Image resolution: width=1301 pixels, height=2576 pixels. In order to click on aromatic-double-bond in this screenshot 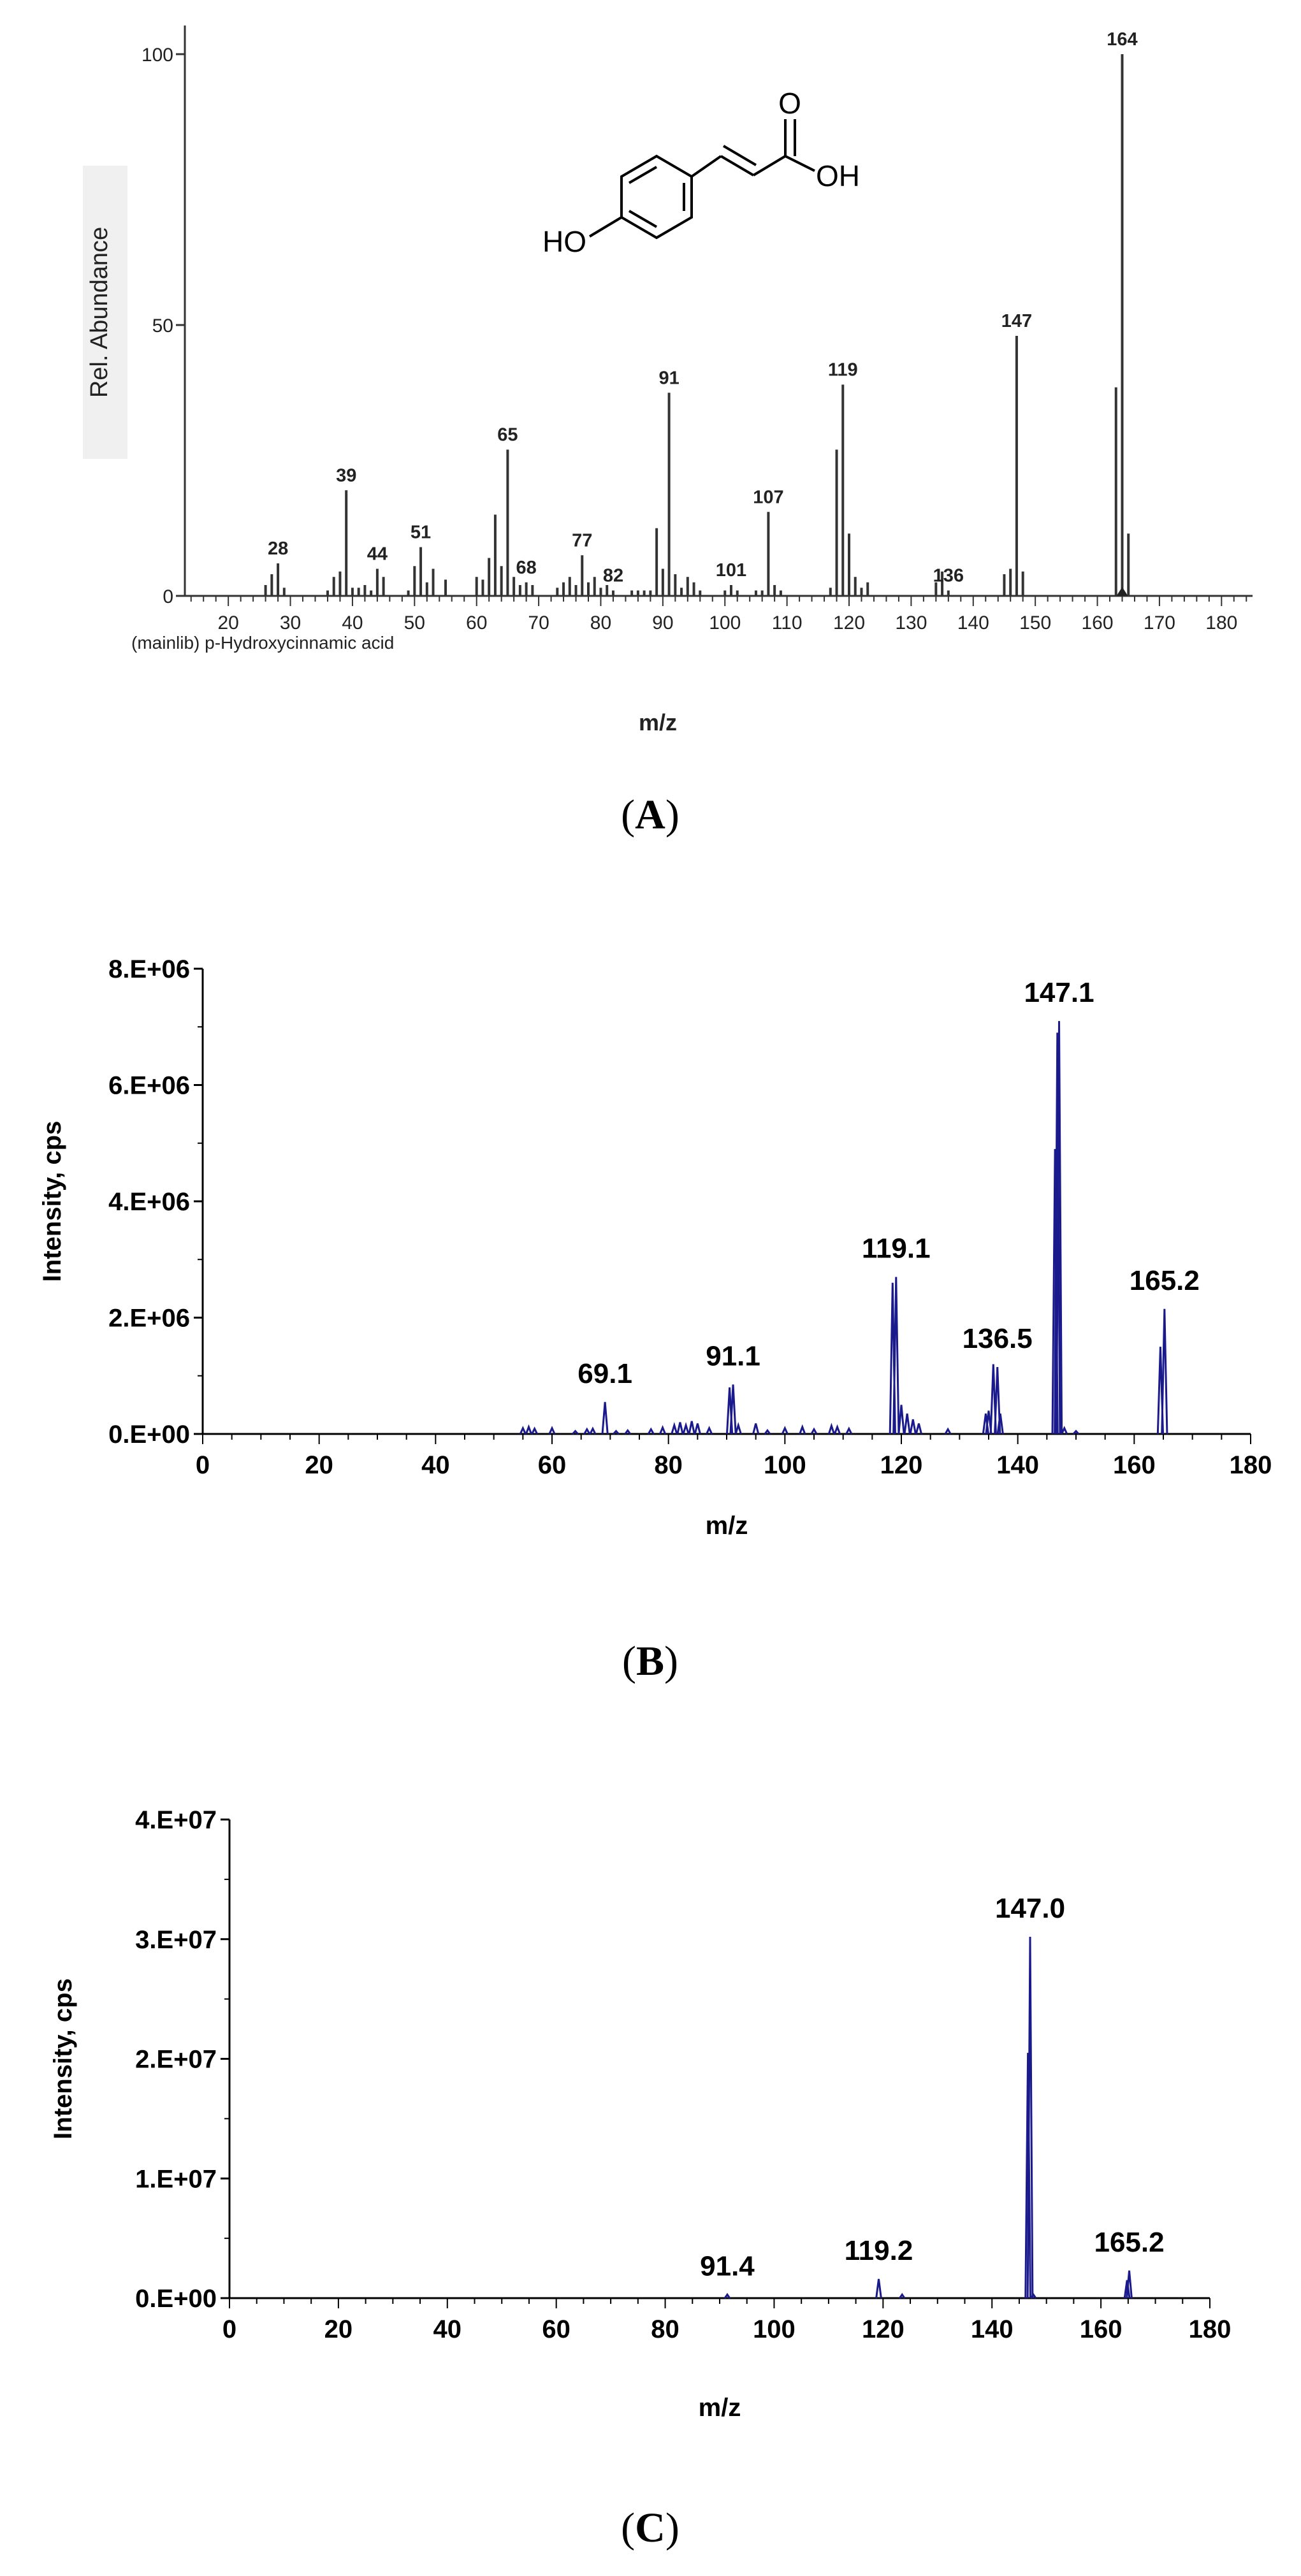, I will do `click(643, 175)`.